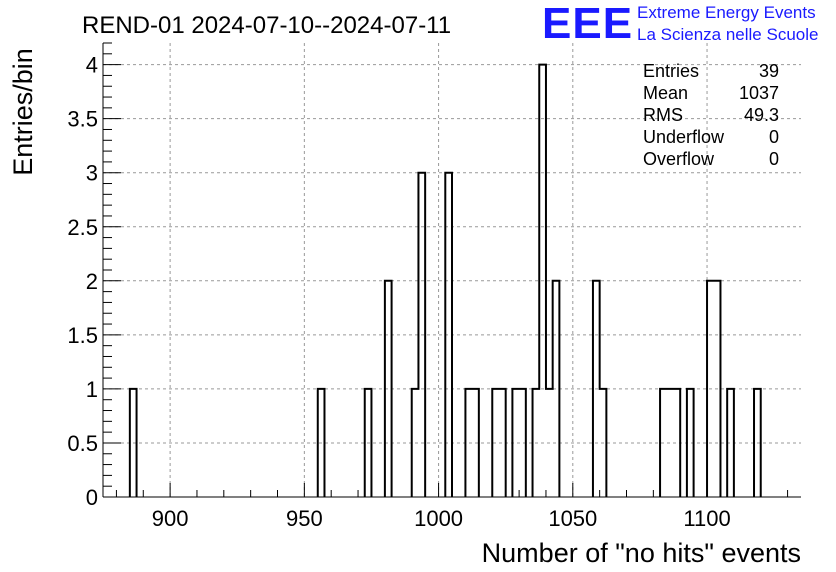  Describe the element at coordinates (266, 25) in the screenshot. I see `chart-title: REND-01 2024-07-10--2024-07-11` at that location.